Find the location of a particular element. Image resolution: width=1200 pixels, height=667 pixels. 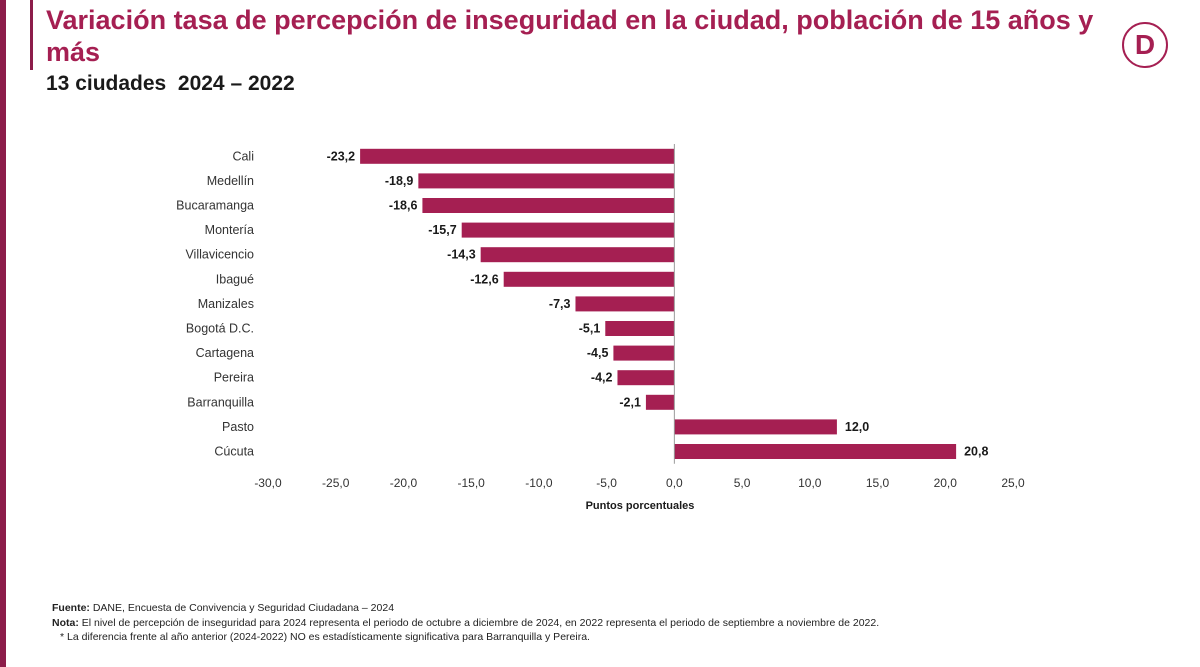

x-tick-label: -10,0 is located at coordinates (539, 483).